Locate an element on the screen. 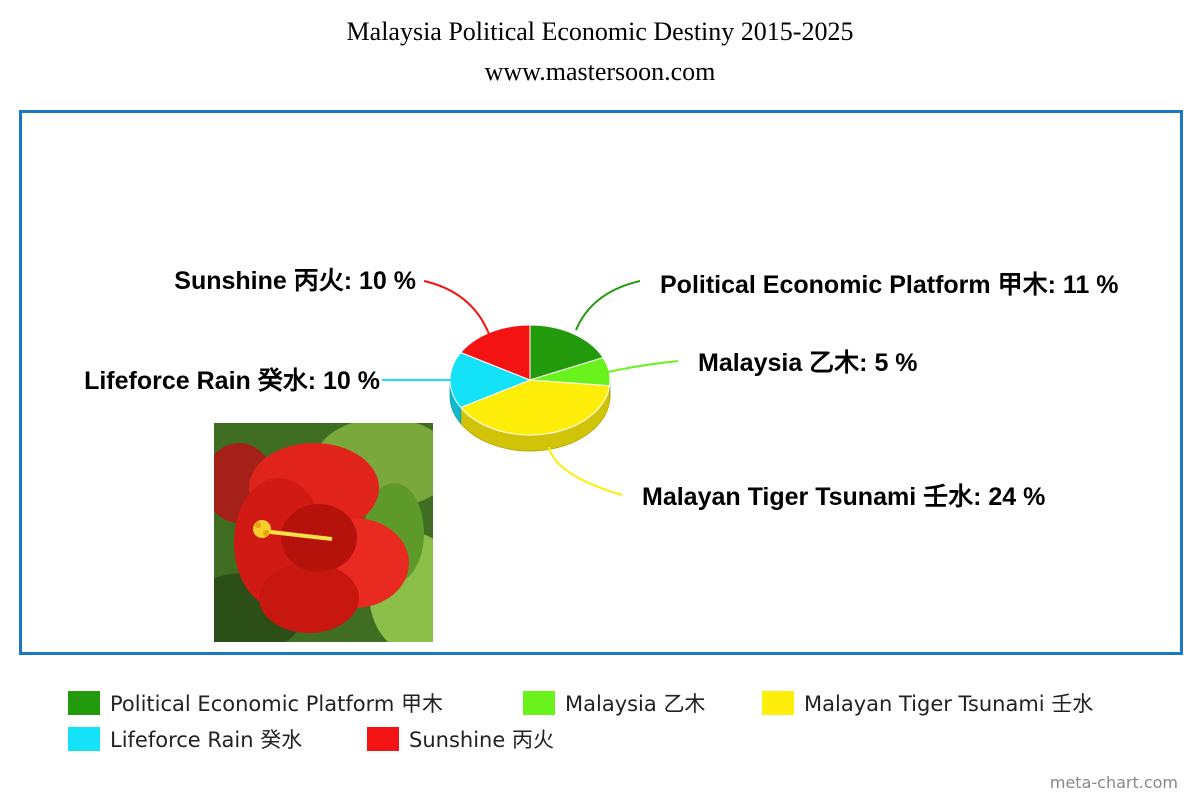  legend-item: Political Economic Platform 甲木 is located at coordinates (255, 703).